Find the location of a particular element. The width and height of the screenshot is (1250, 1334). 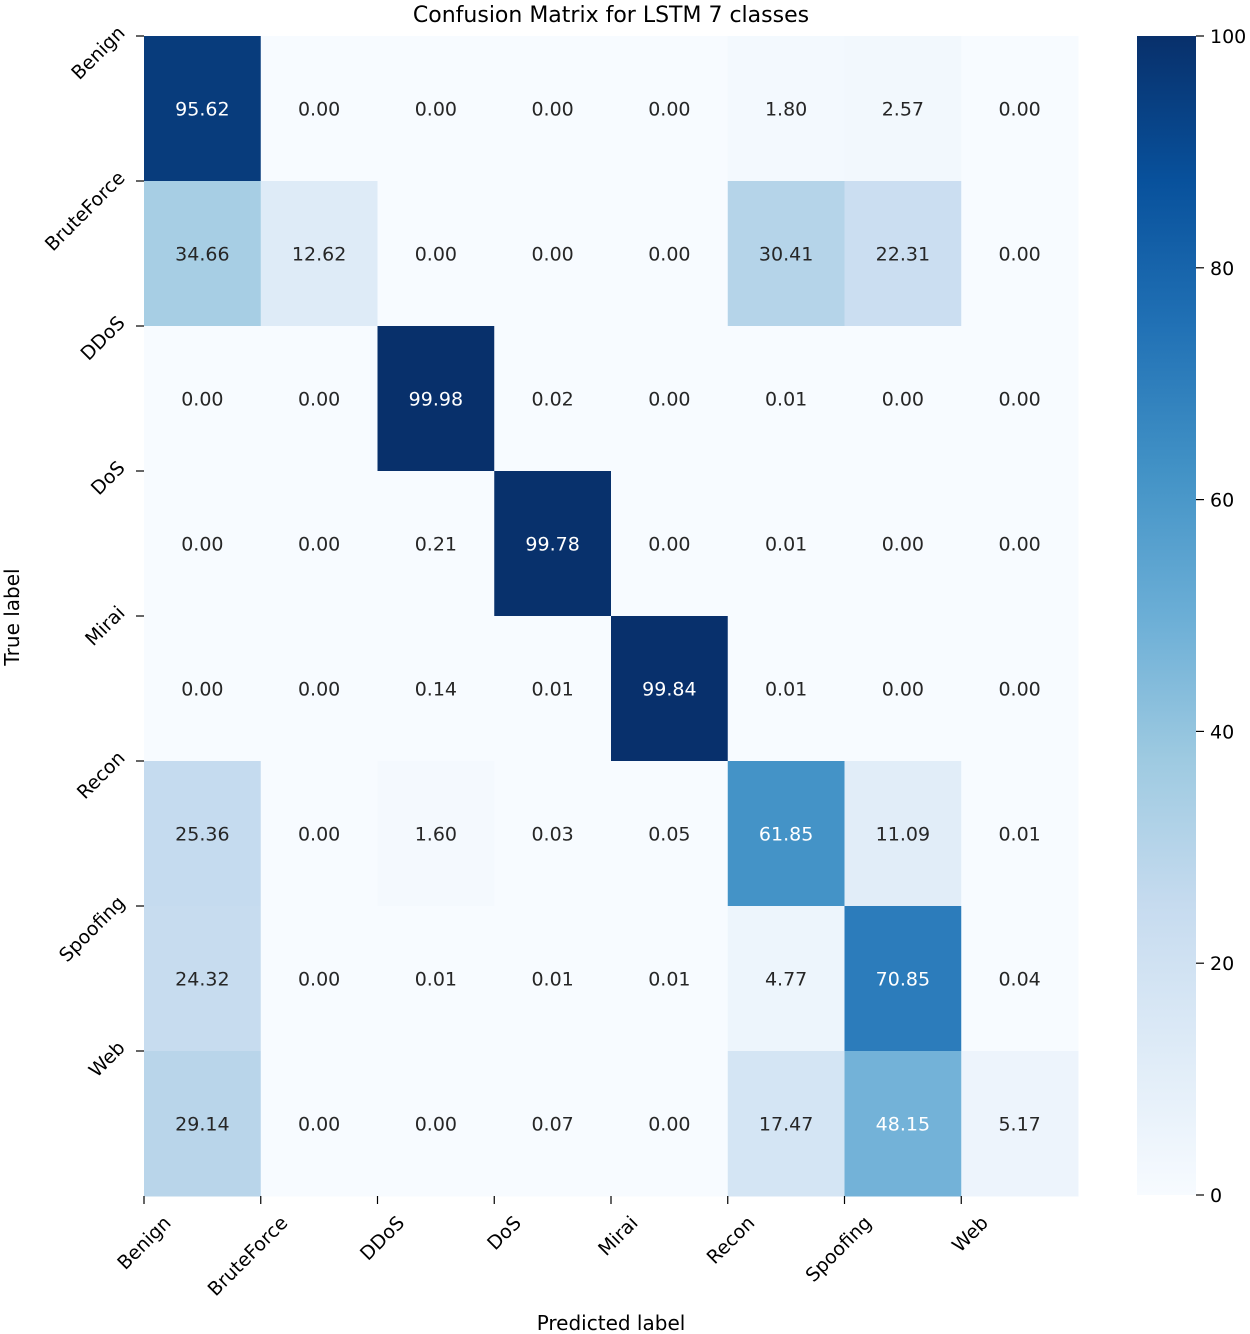

cell-DoS-BruteForce is located at coordinates (319, 544).